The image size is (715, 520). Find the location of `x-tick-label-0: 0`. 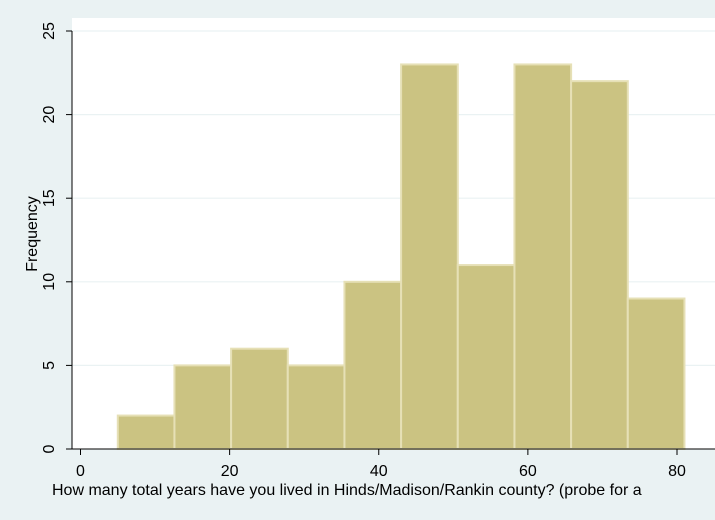

x-tick-label-0: 0 is located at coordinates (80, 471).